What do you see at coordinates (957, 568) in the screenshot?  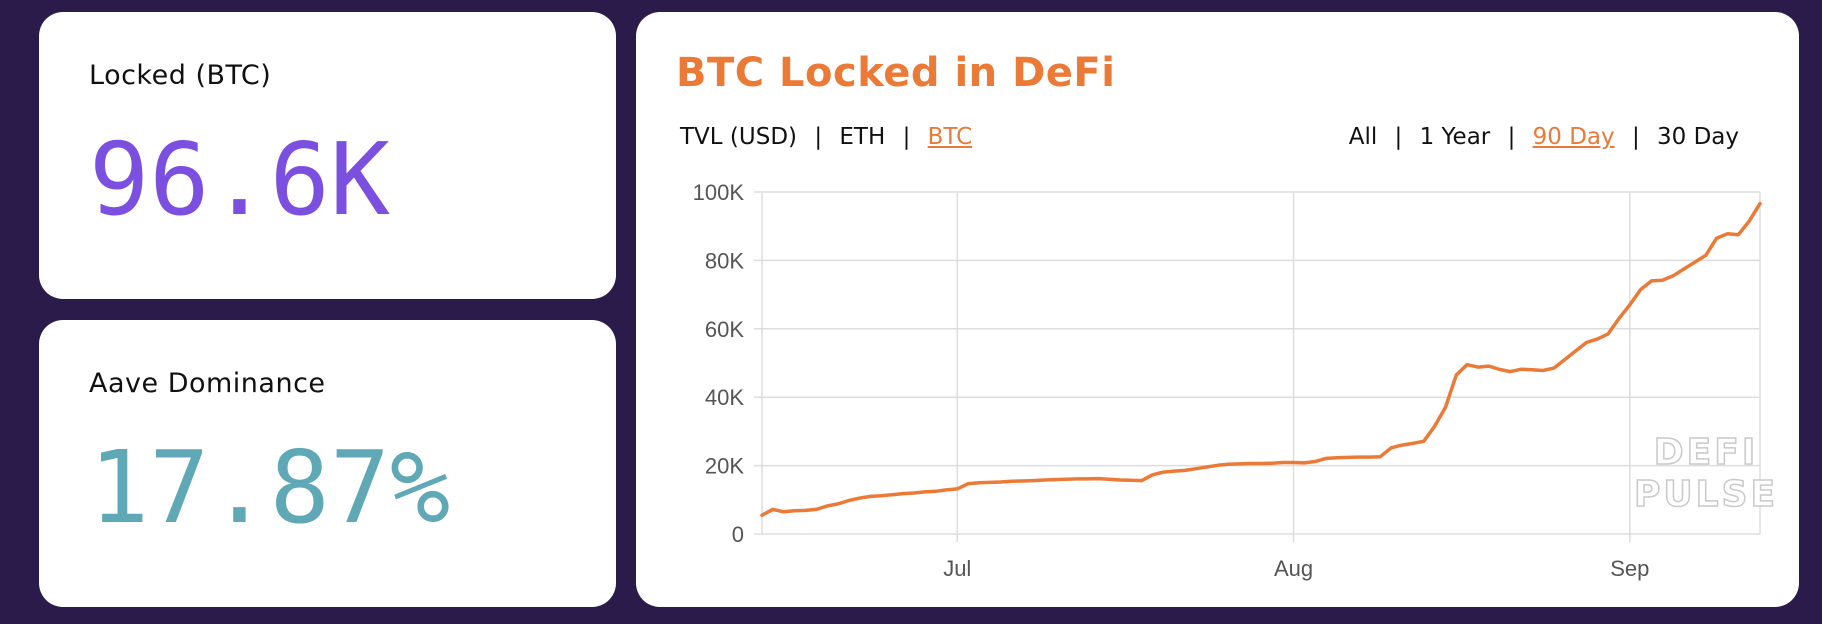 I see `x-tick-label: Jul` at bounding box center [957, 568].